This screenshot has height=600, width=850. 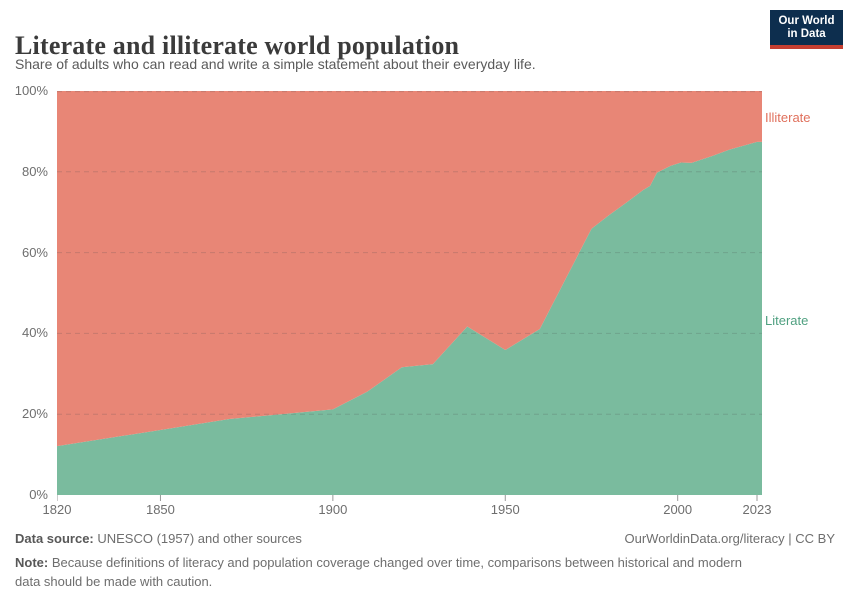 I want to click on y-tick-label-40%: 40%, so click(x=34, y=333).